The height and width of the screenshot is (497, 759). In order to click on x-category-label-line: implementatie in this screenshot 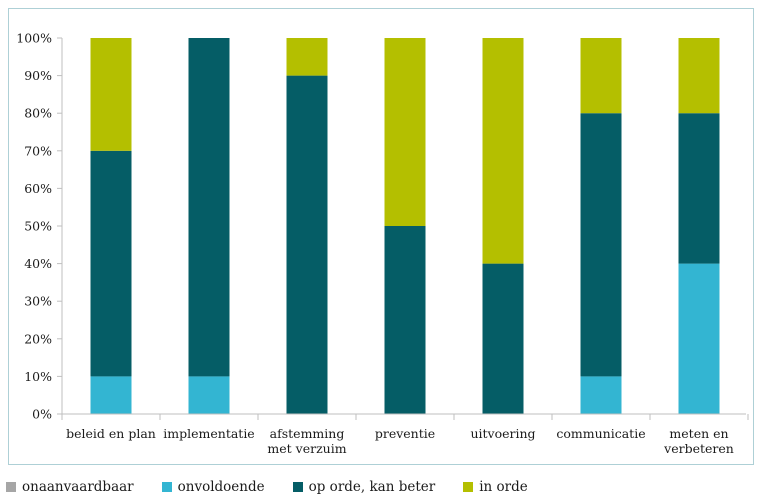, I will do `click(208, 433)`.